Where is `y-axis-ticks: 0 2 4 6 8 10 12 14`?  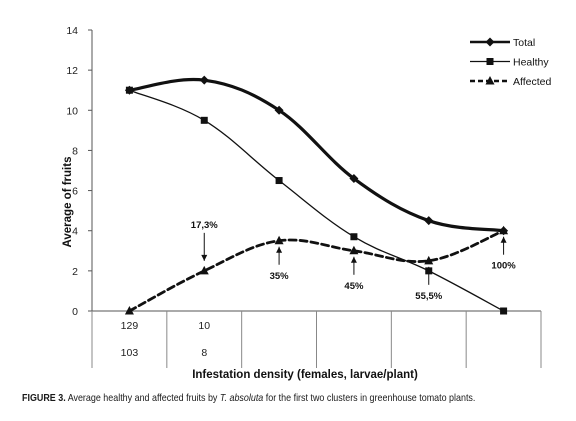 y-axis-ticks: 0 2 4 6 8 10 12 14 is located at coordinates (79, 171).